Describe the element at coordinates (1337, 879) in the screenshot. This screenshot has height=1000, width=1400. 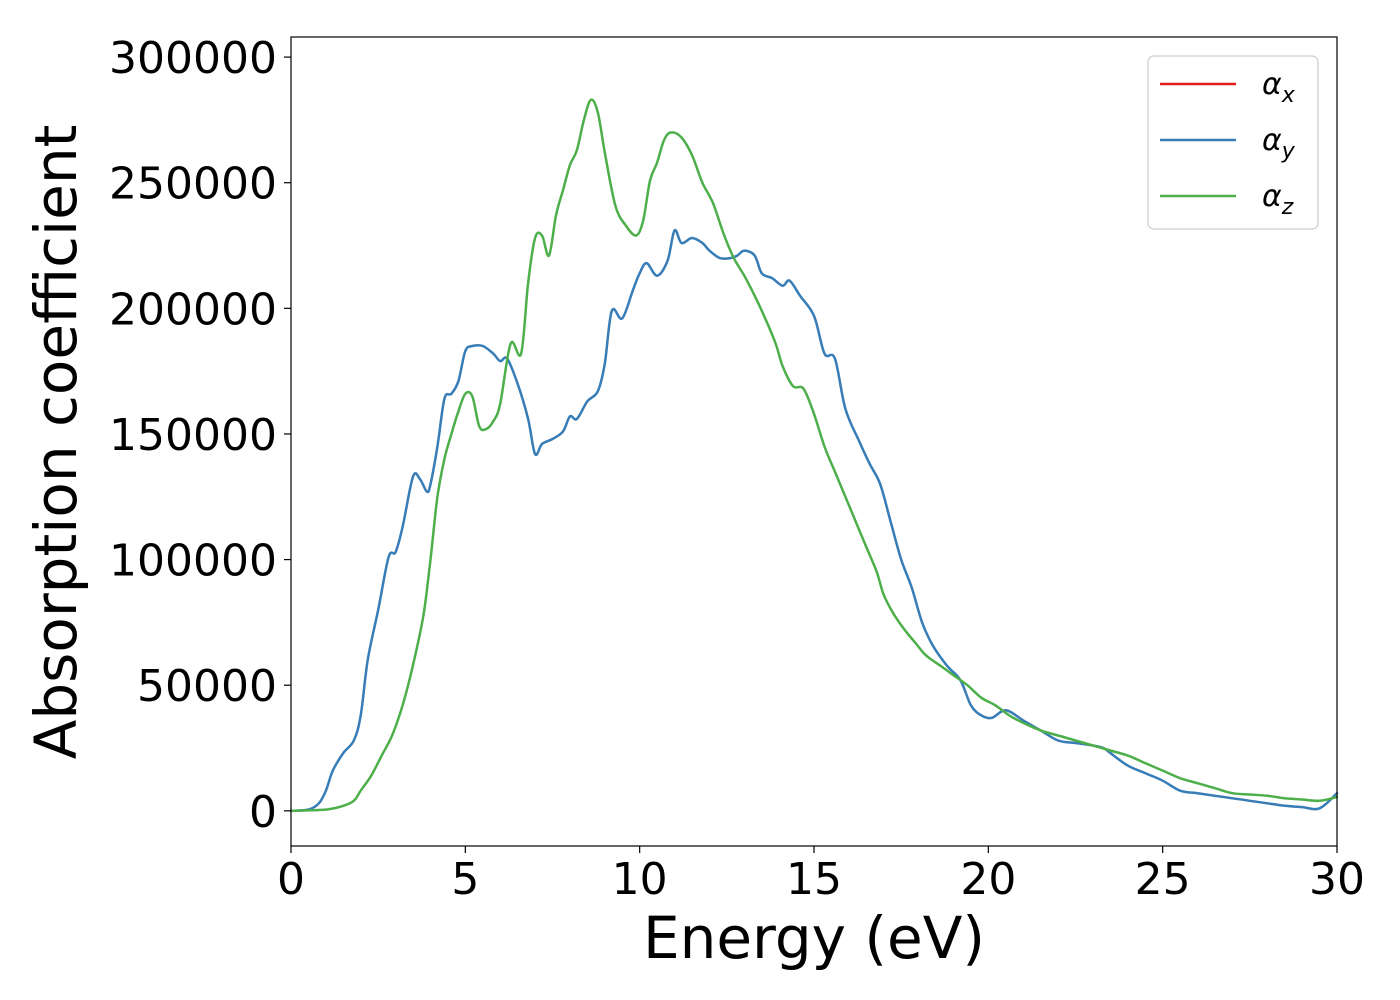
I see `x-tick-label: 30` at that location.